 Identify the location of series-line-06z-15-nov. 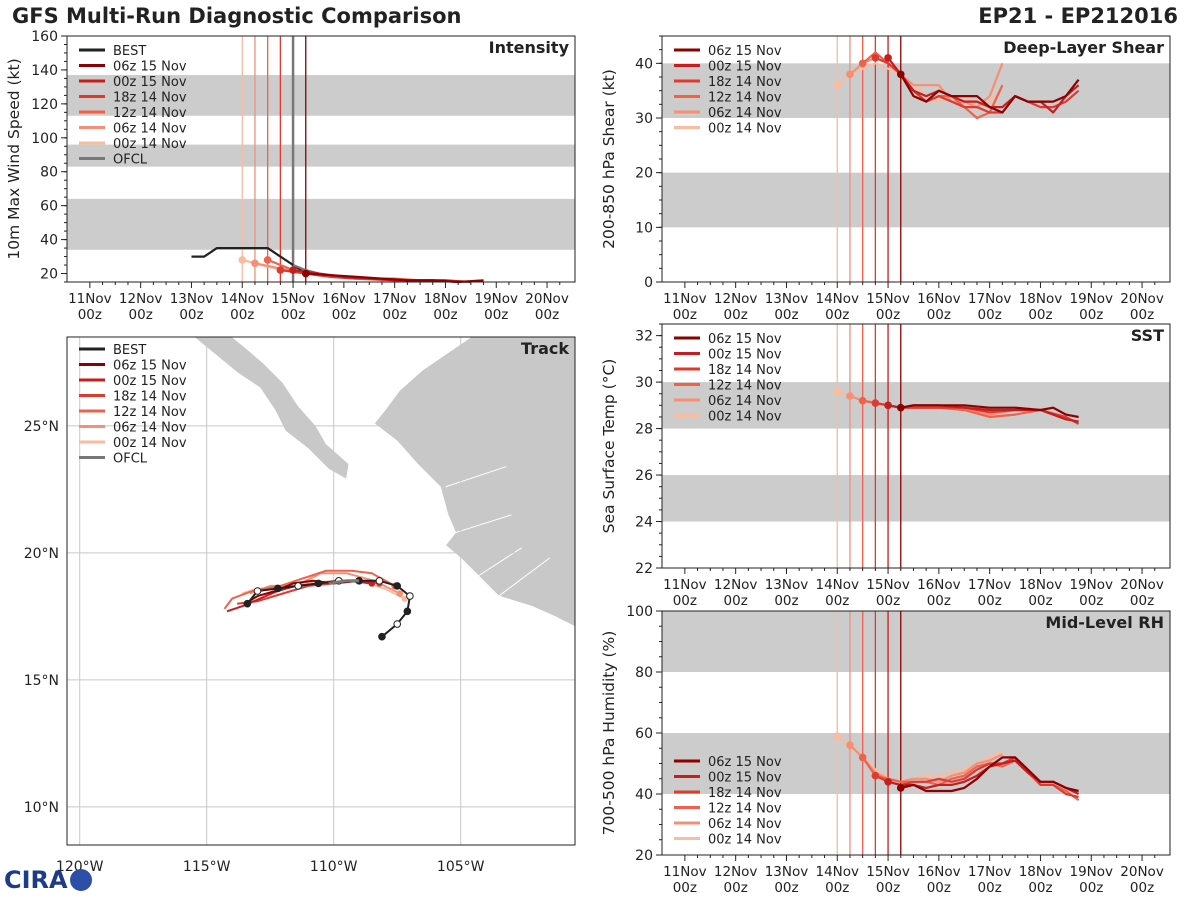
(989, 411).